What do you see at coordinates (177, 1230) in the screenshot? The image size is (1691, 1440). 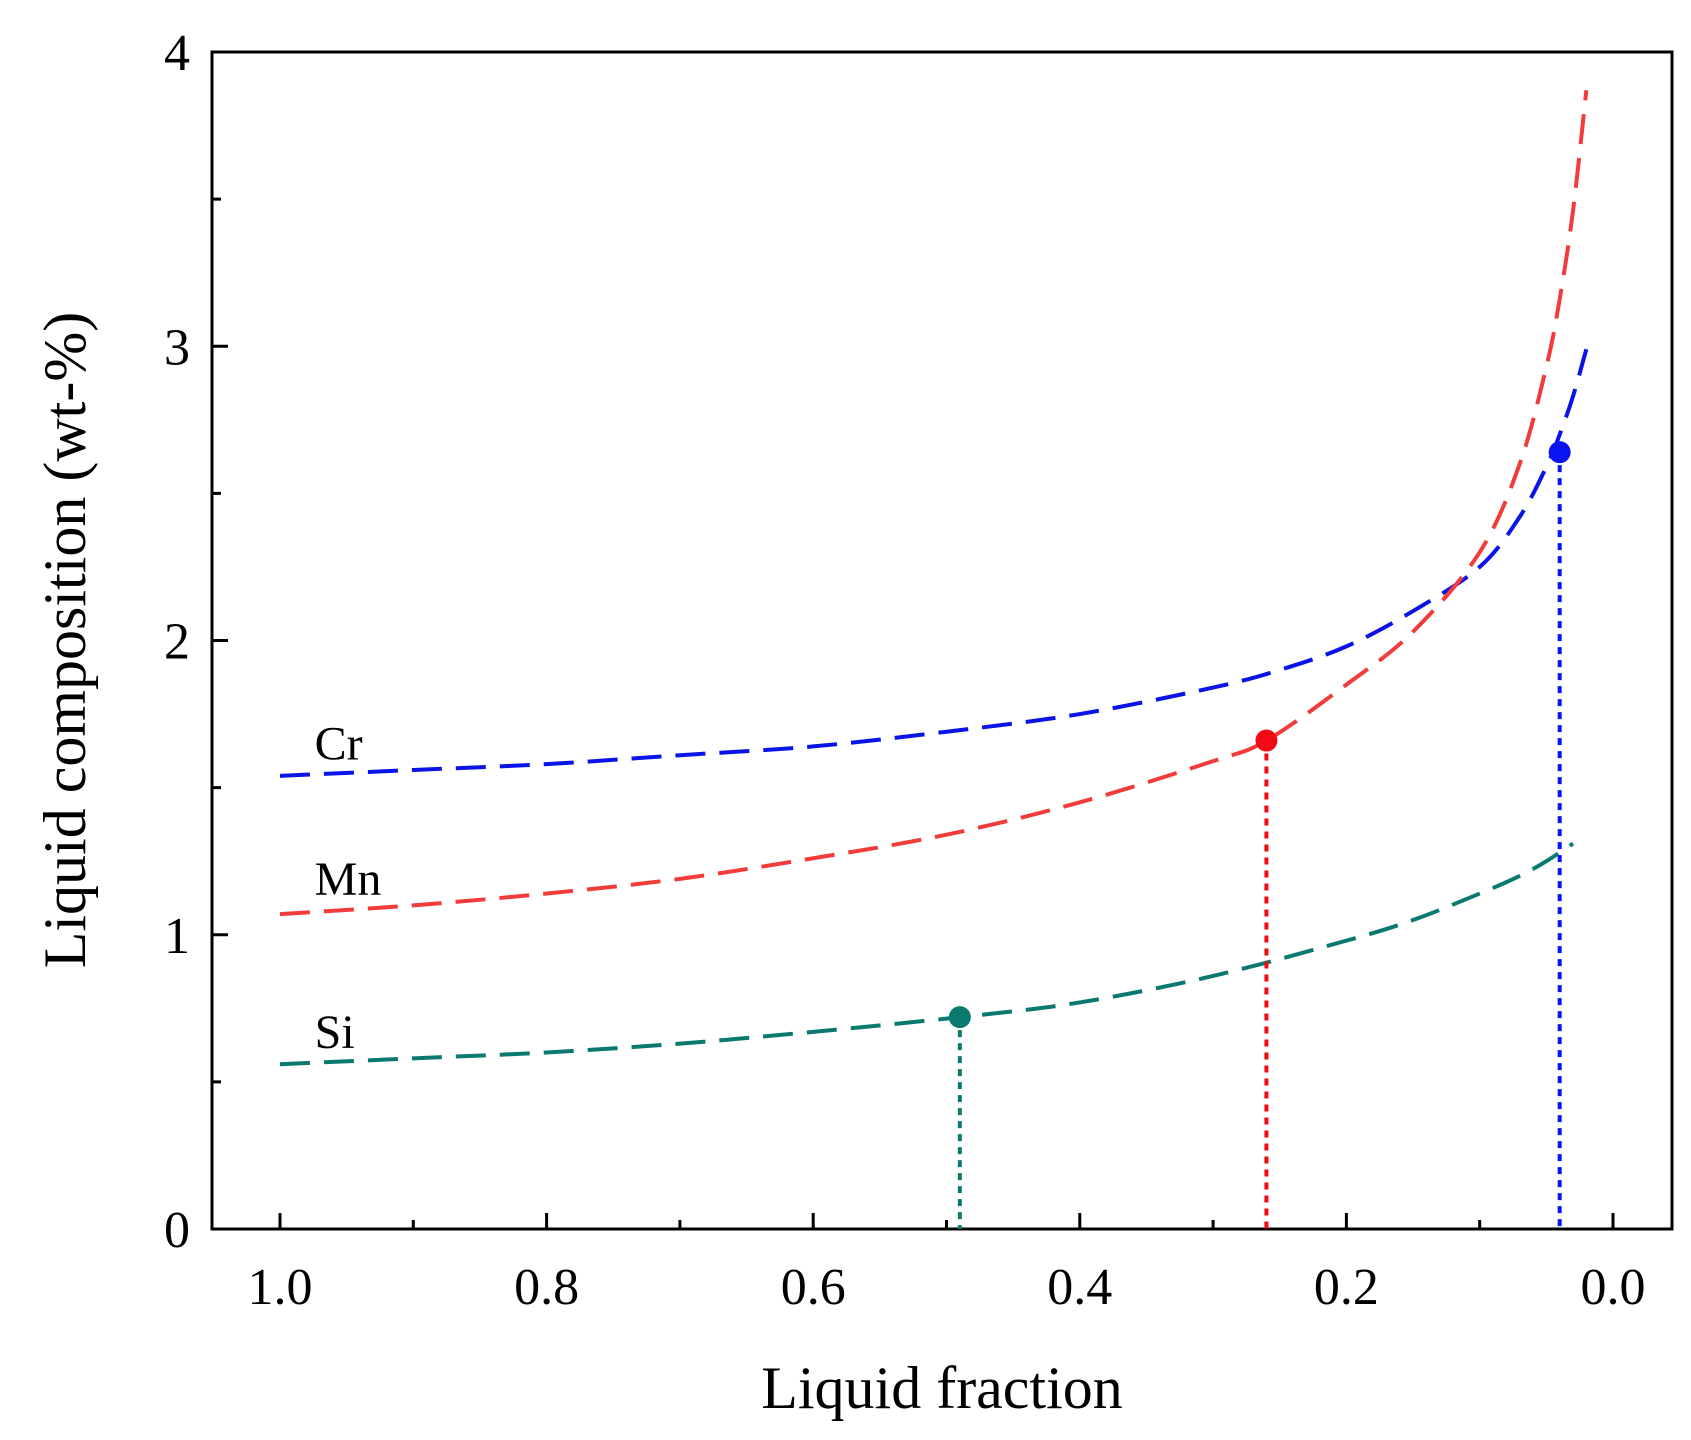 I see `y-tick-label: 0` at bounding box center [177, 1230].